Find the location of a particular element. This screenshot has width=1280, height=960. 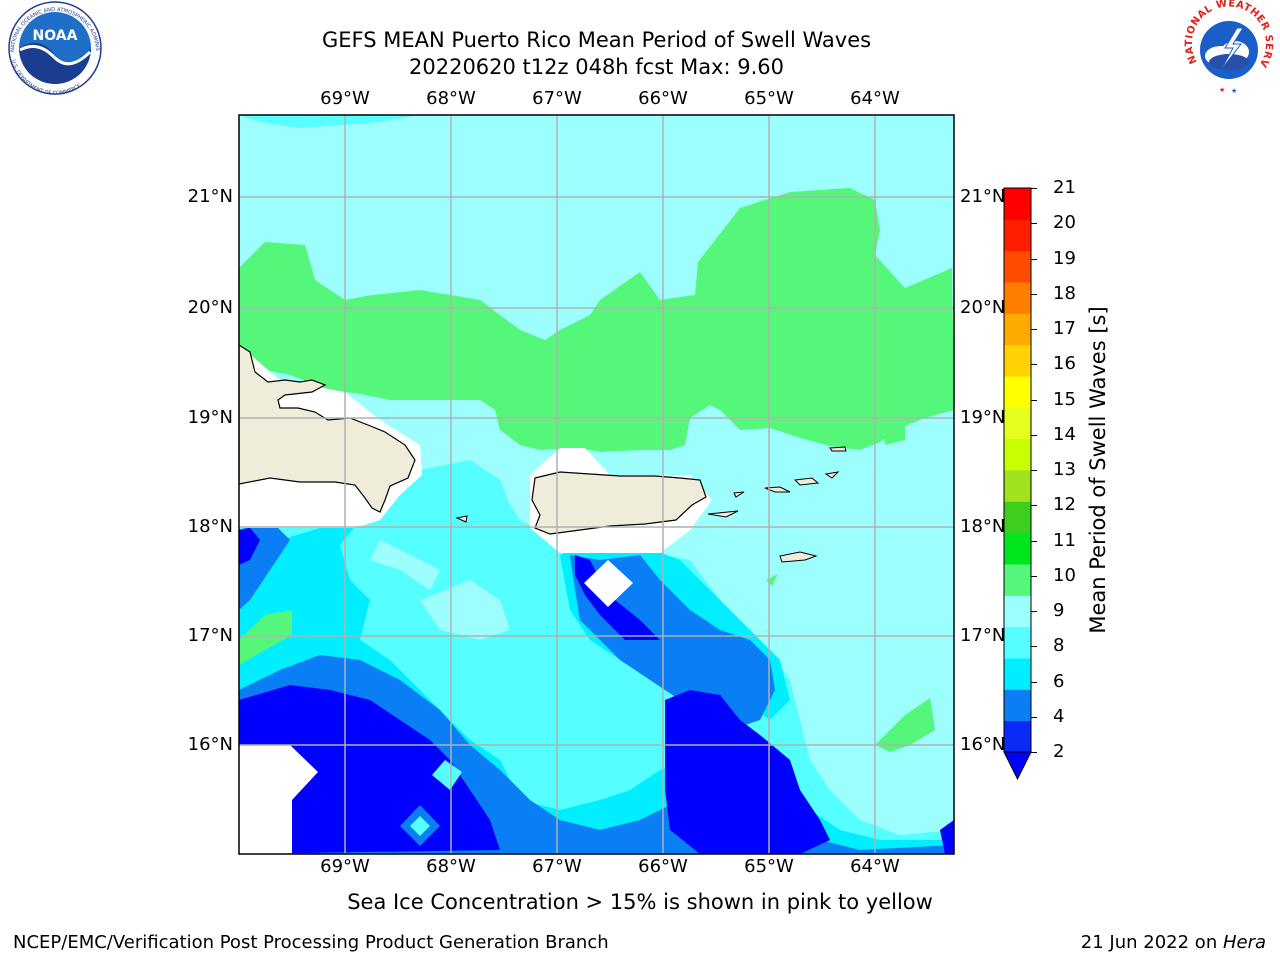

colorbar-tick-label: 16 is located at coordinates (1064, 364).